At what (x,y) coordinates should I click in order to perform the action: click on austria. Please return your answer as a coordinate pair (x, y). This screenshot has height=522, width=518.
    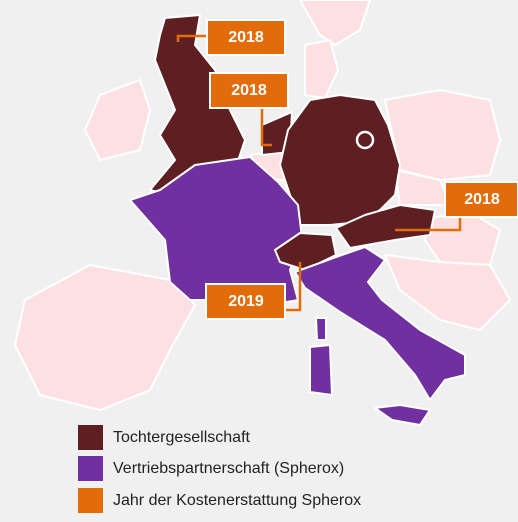
    Looking at the image, I should click on (385, 226).